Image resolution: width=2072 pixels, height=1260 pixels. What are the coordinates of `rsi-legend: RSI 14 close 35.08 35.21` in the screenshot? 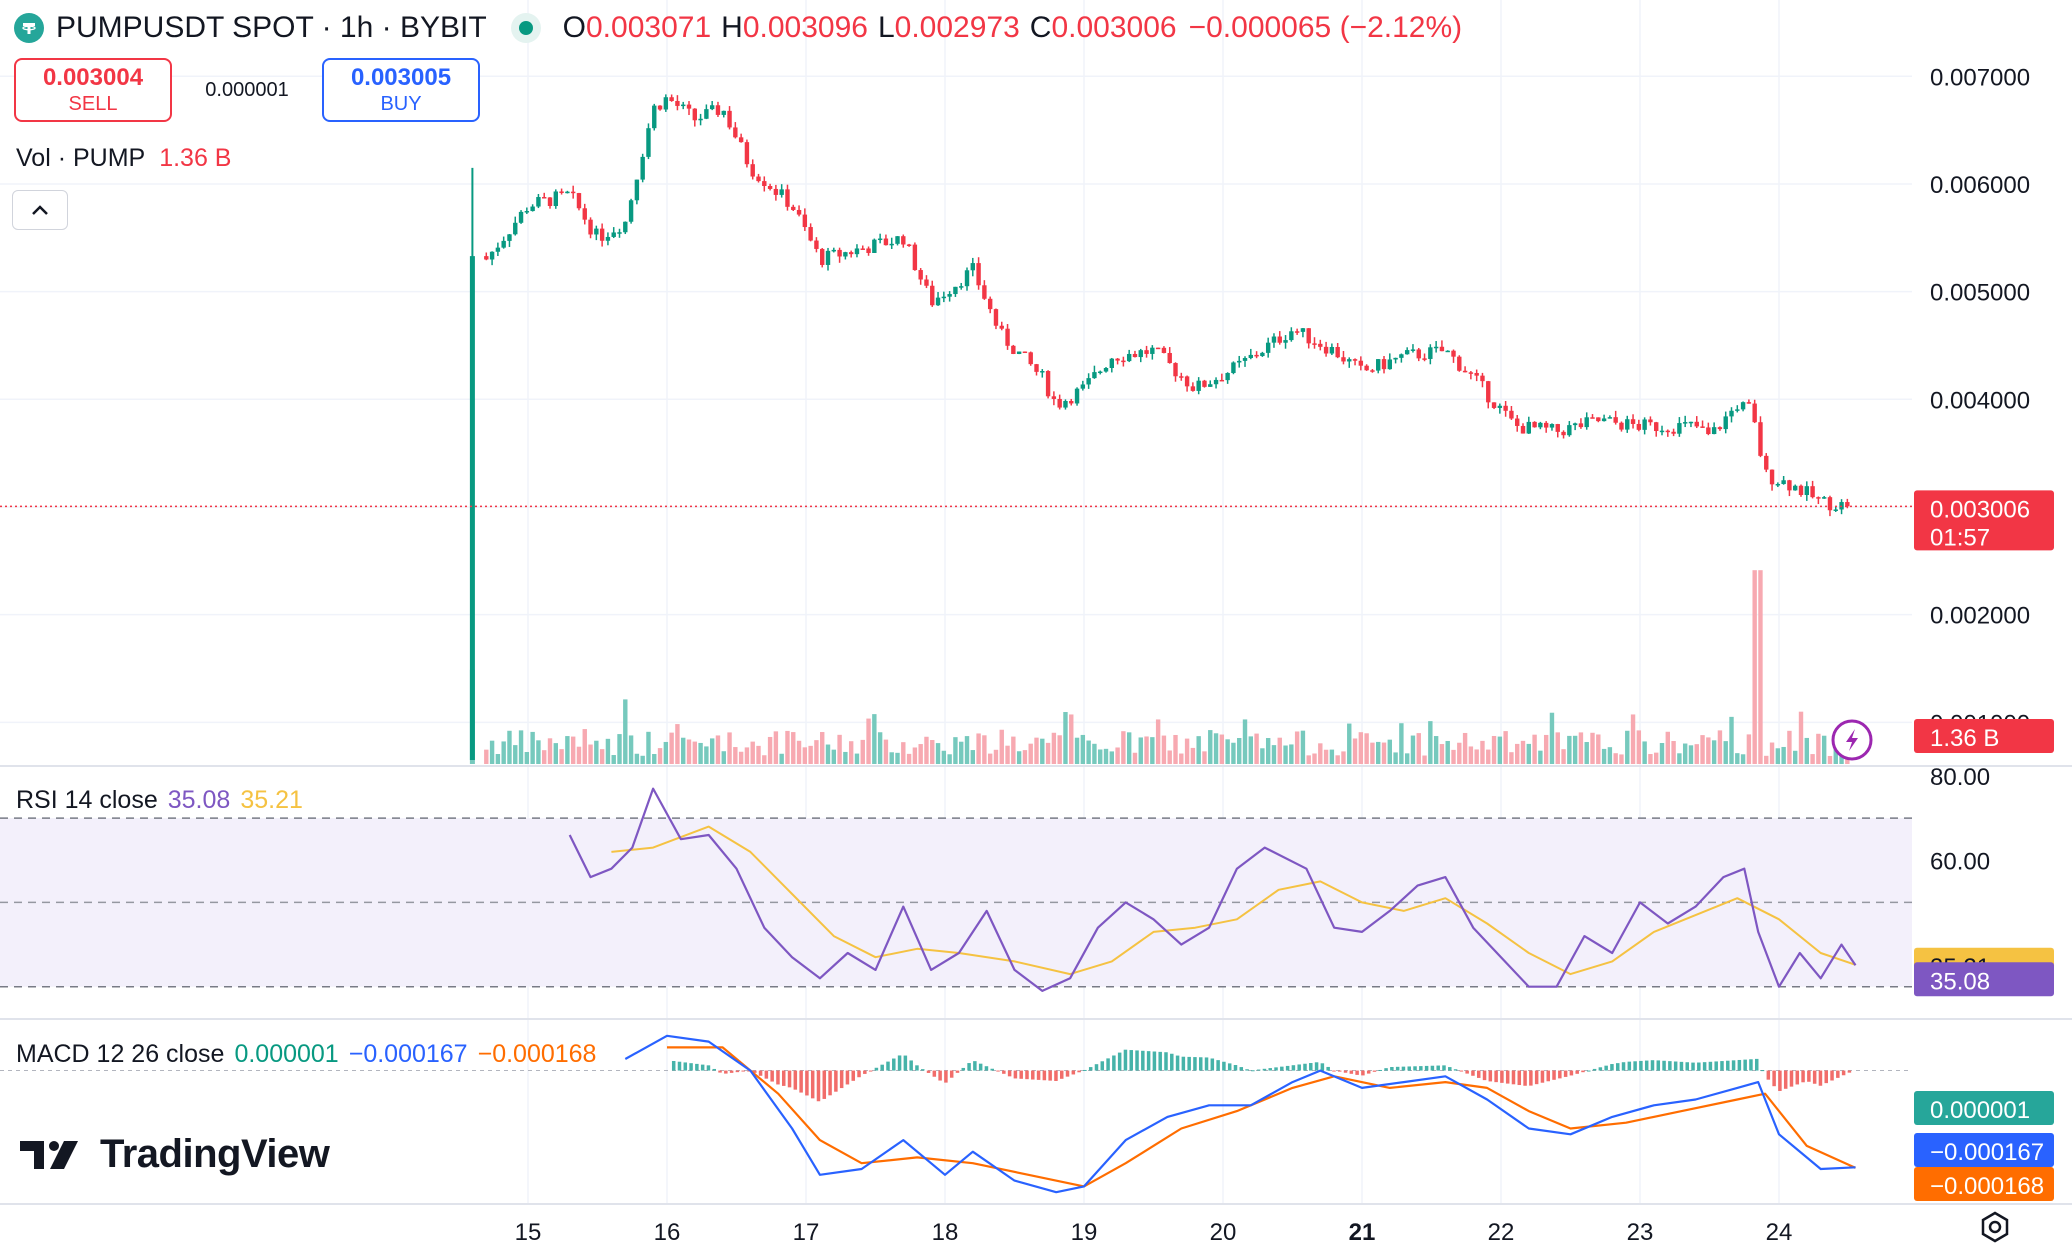 It's located at (159, 800).